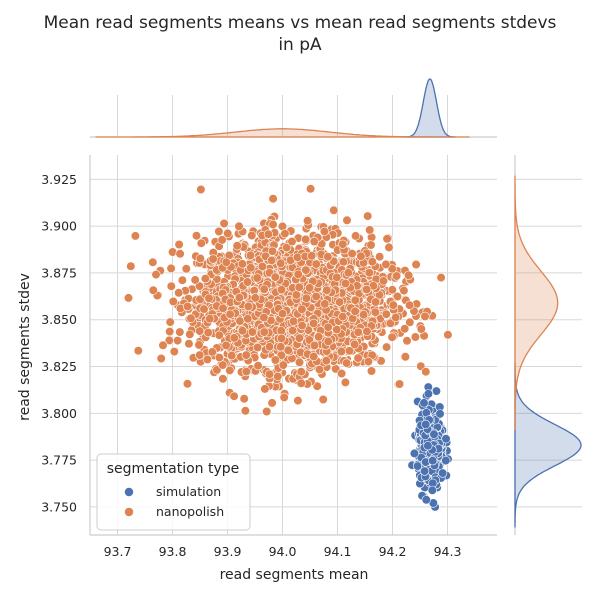  What do you see at coordinates (228, 551) in the screenshot?
I see `x-tick-label: 93.9` at bounding box center [228, 551].